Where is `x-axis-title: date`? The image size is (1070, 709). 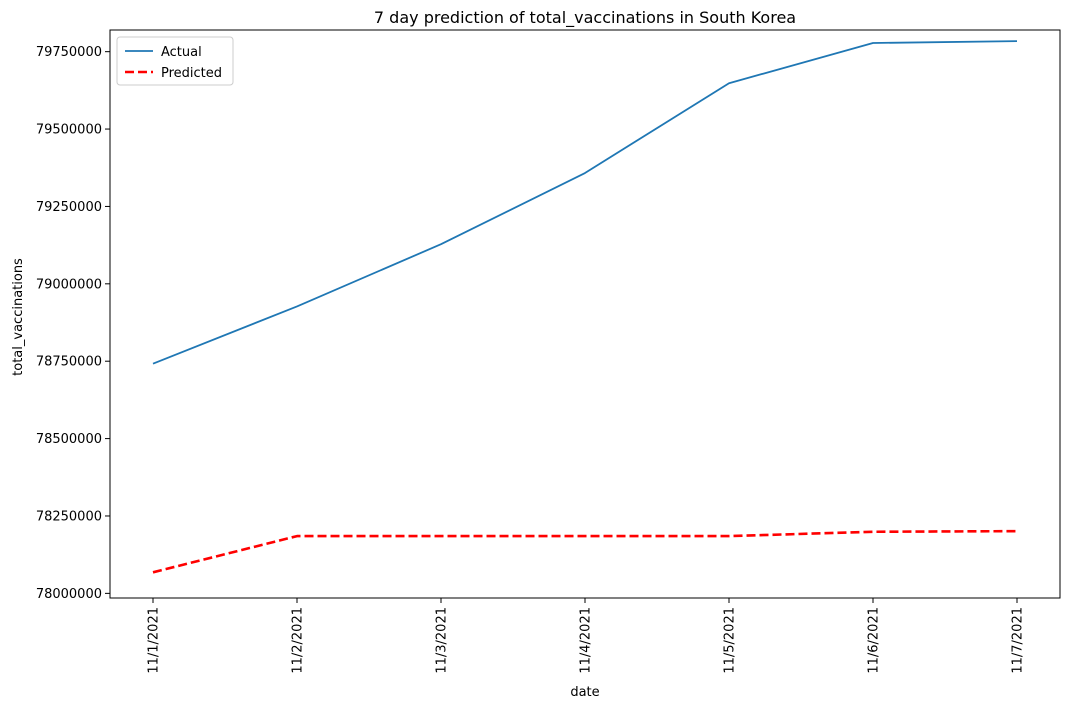
x-axis-title: date is located at coordinates (584, 692).